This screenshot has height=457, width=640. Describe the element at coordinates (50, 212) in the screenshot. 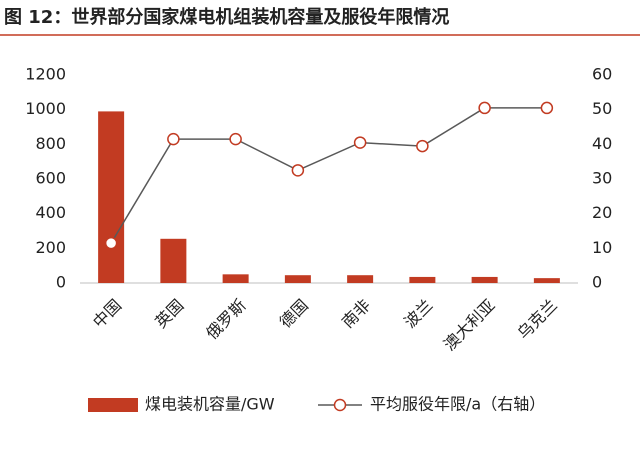

I see `y-tick-label: 400` at that location.